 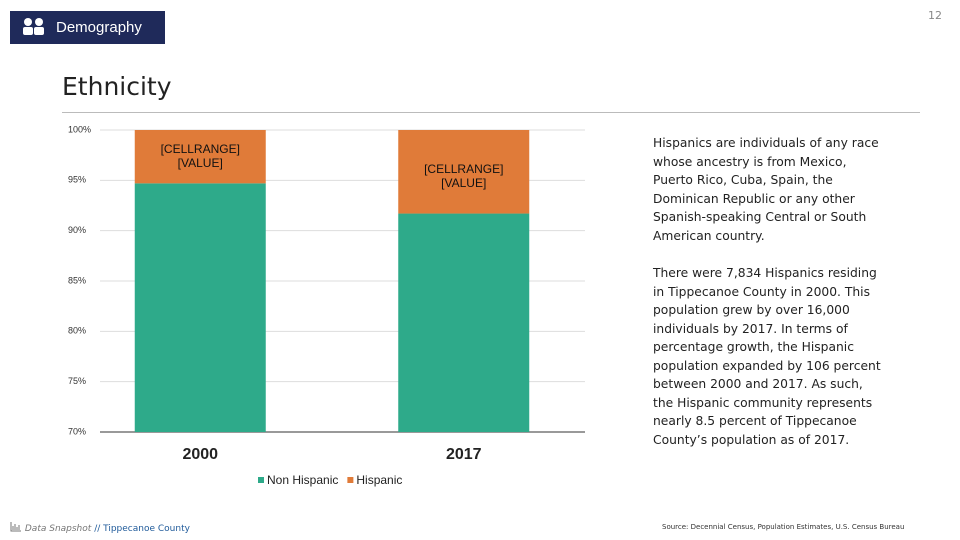 What do you see at coordinates (77, 280) in the screenshot?
I see `y-tick-label: 85%` at bounding box center [77, 280].